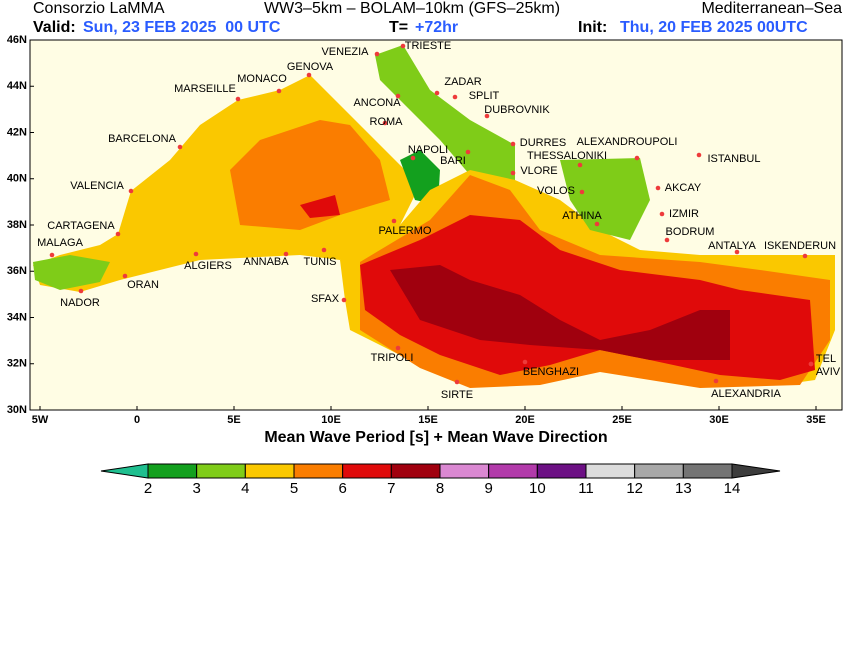 Image resolution: width=850 pixels, height=662 pixels. Describe the element at coordinates (436, 27) in the screenshot. I see `lead-time: +72hr` at that location.